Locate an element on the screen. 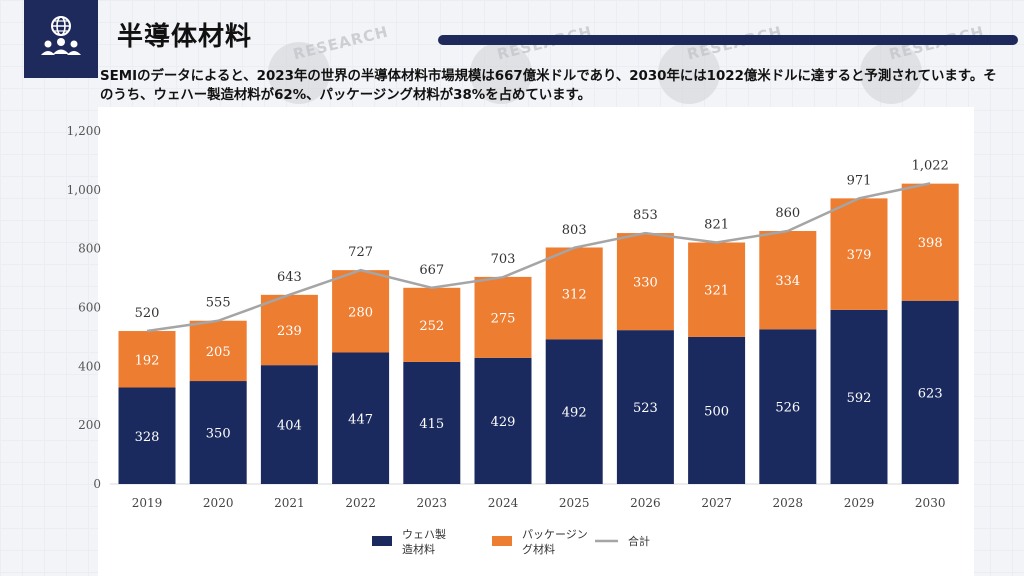  brand-logo is located at coordinates (61, 39).